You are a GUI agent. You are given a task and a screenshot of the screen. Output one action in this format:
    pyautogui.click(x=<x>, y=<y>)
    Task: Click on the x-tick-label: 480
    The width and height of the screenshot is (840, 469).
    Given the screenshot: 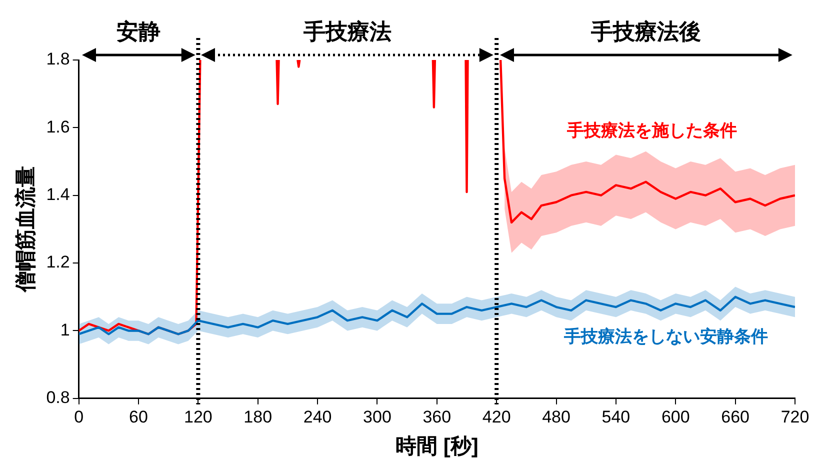 What is the action you would take?
    pyautogui.click(x=556, y=416)
    